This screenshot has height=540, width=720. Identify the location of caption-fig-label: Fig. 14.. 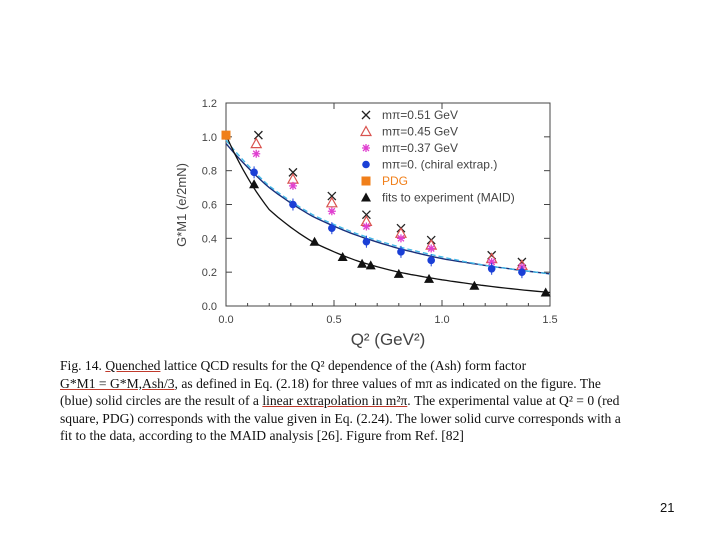
(83, 365).